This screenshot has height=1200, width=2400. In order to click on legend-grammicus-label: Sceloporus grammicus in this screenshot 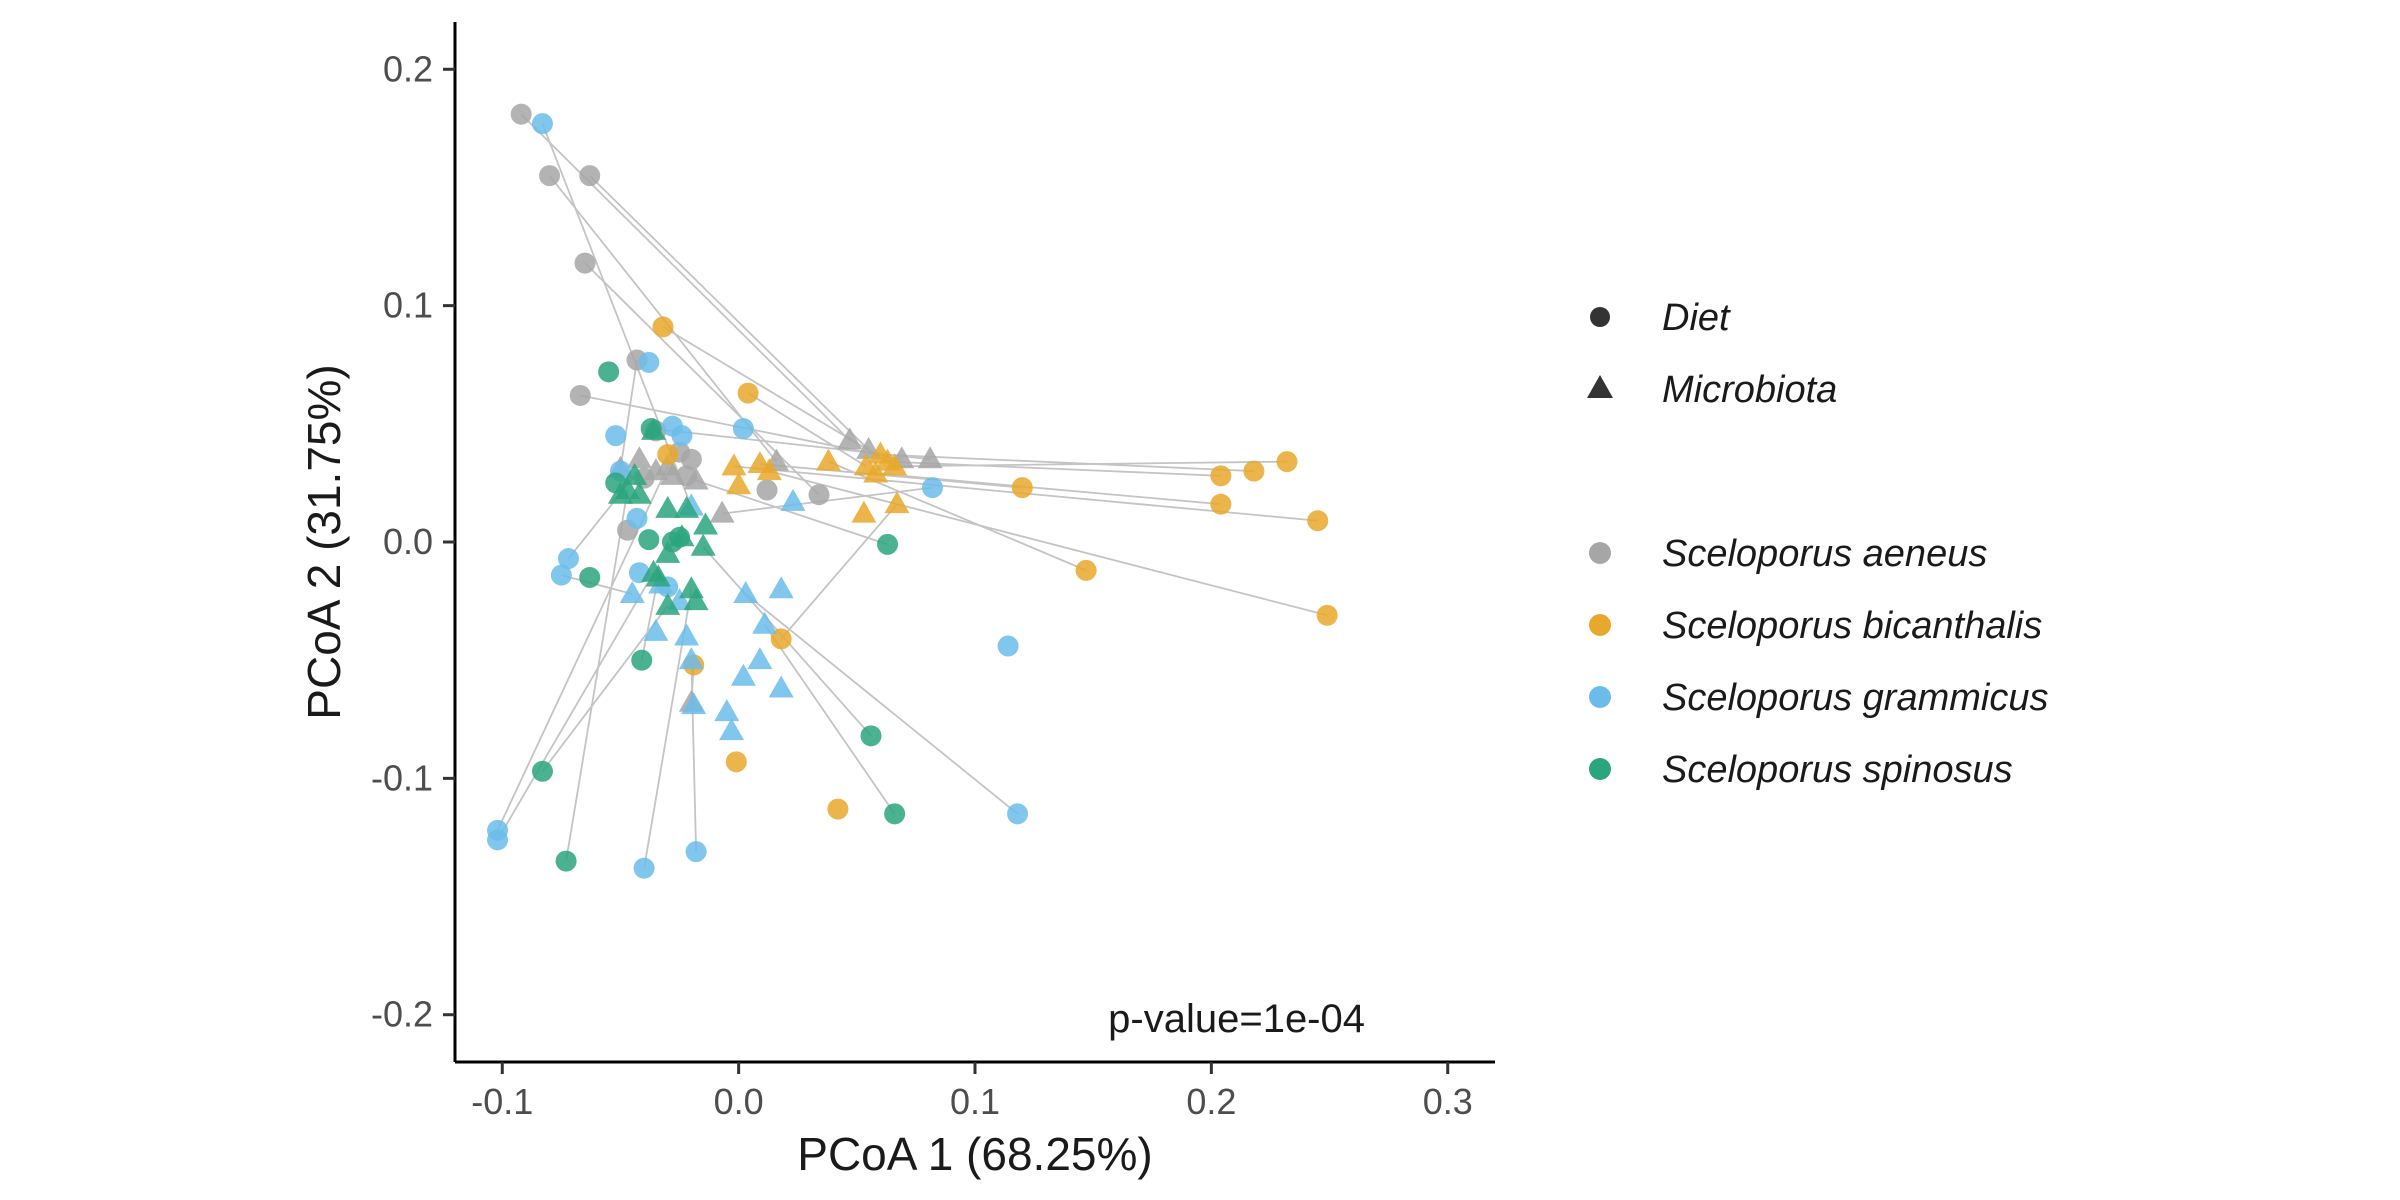, I will do `click(1855, 698)`.